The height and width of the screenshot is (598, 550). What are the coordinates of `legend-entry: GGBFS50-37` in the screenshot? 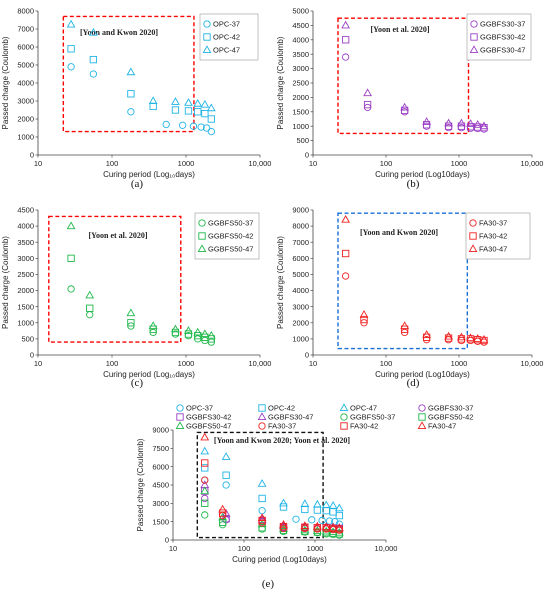 It's located at (230, 223).